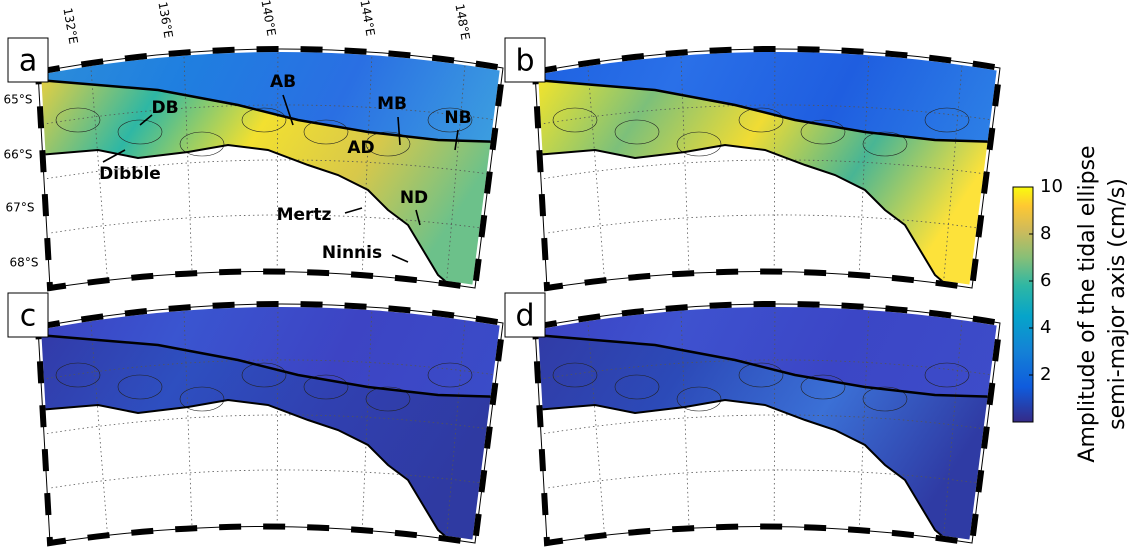 This screenshot has width=1137, height=556. What do you see at coordinates (1045, 327) in the screenshot?
I see `colorbar-tick-label: 4` at bounding box center [1045, 327].